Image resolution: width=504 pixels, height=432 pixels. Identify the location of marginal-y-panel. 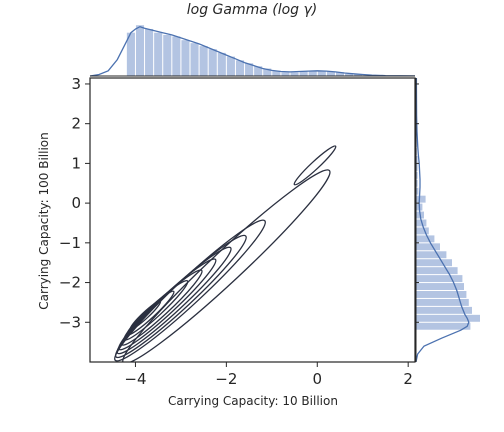
(447, 220).